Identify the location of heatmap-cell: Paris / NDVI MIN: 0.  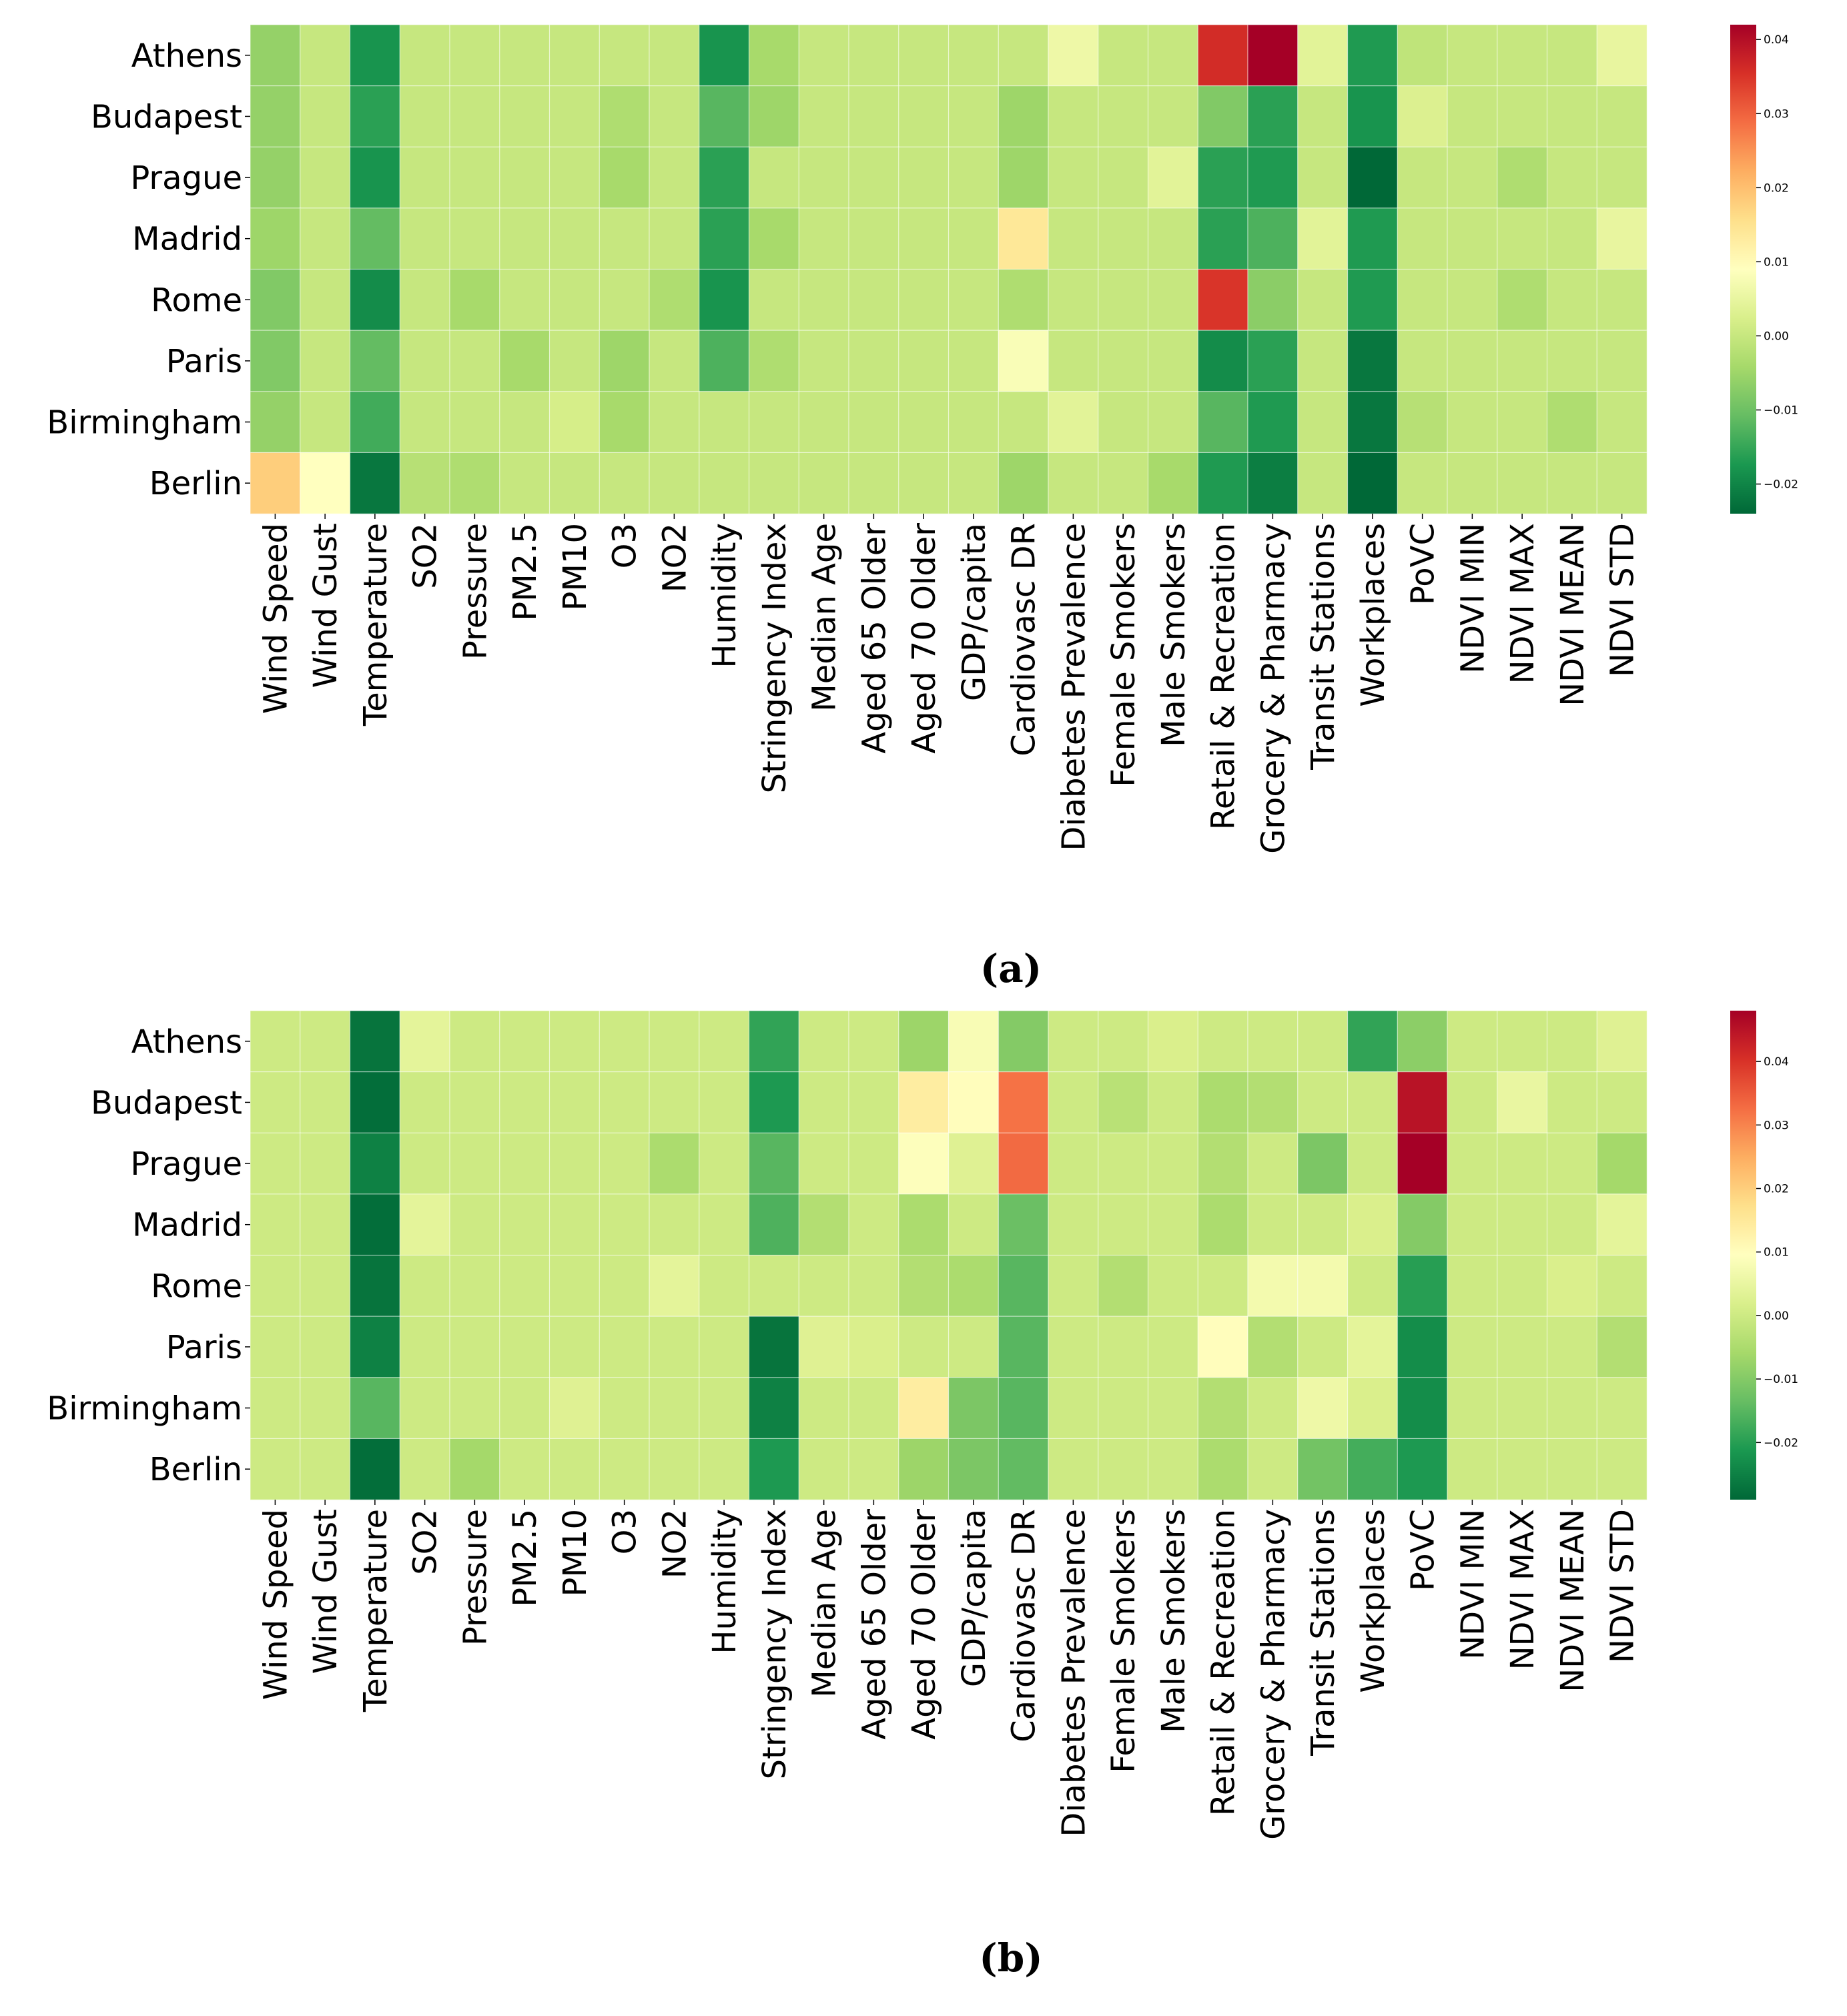
(1472, 361).